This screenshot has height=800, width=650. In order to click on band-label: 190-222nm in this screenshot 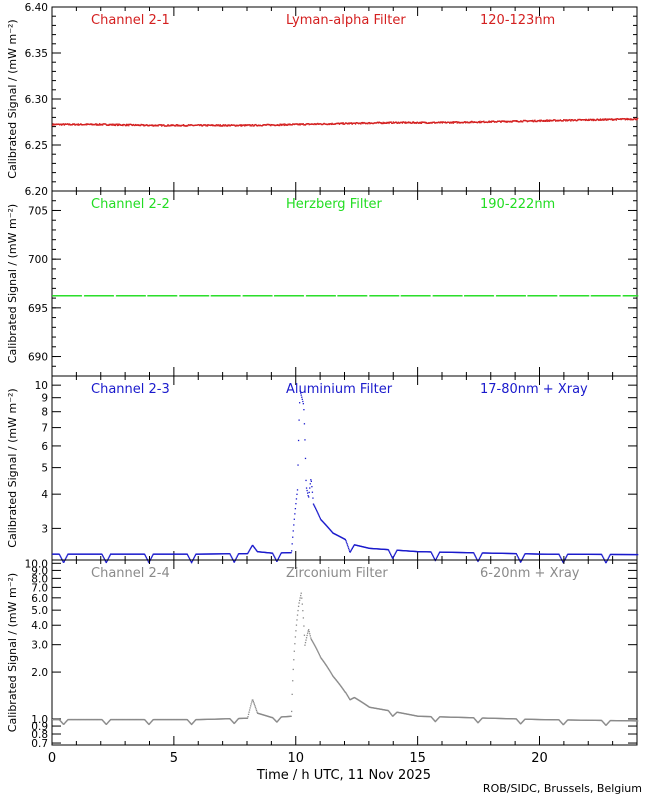, I will do `click(517, 204)`.